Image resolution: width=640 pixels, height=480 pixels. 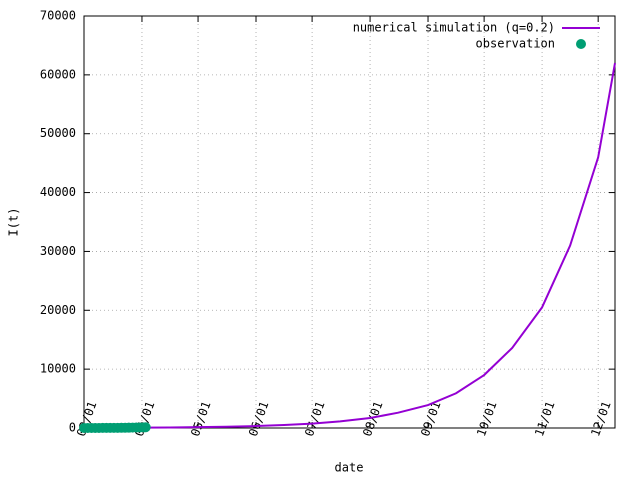 What do you see at coordinates (145, 427) in the screenshot?
I see `observation-point` at bounding box center [145, 427].